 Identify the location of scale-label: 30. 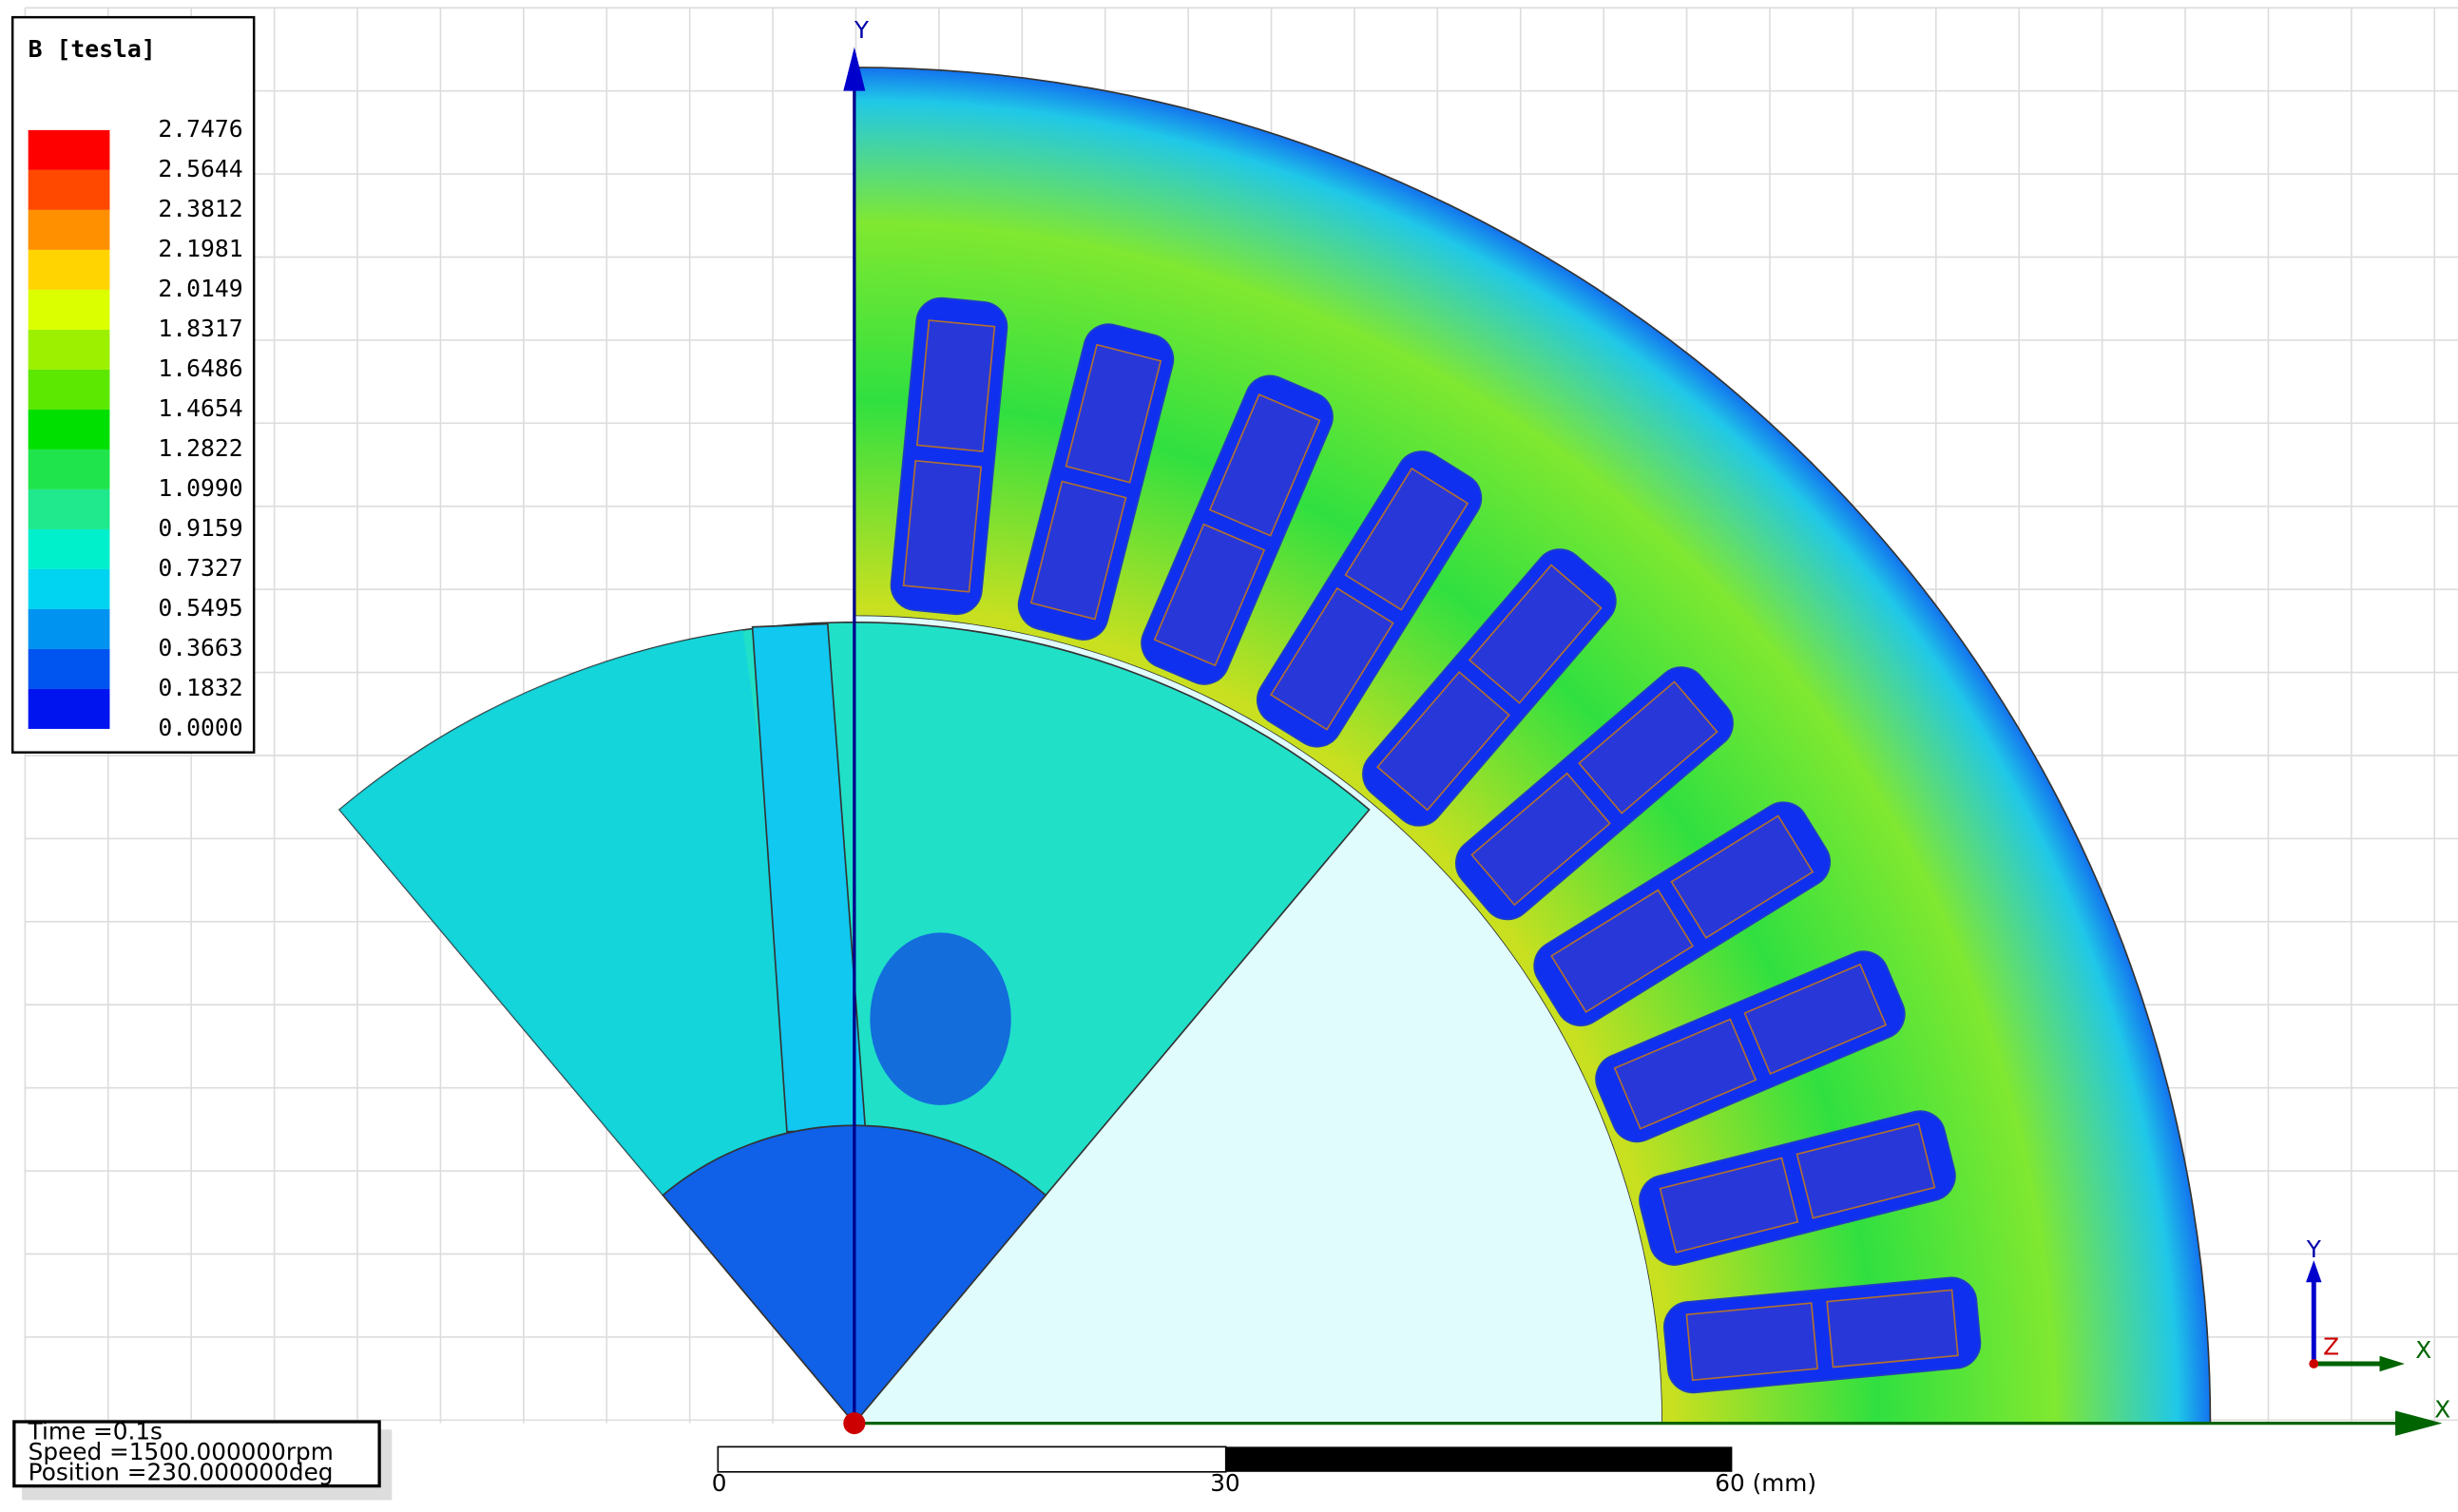
(1224, 1483).